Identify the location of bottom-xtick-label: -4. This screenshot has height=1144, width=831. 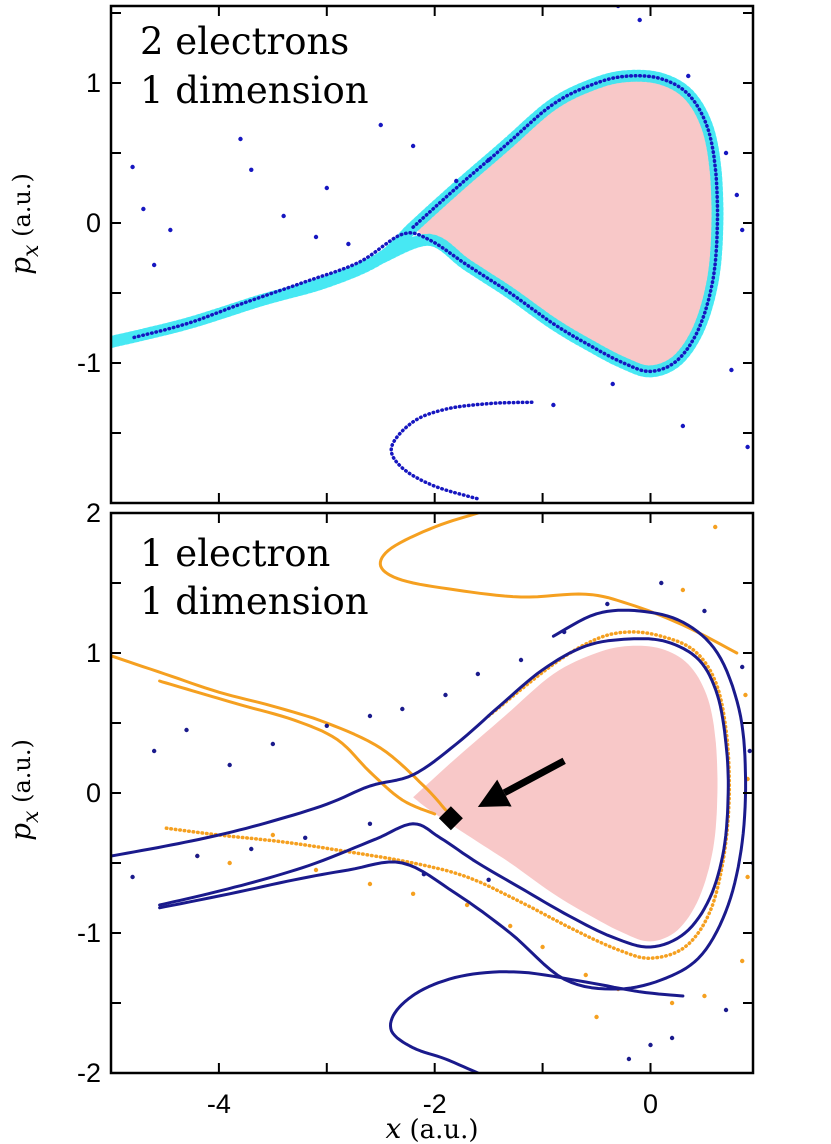
(219, 1104).